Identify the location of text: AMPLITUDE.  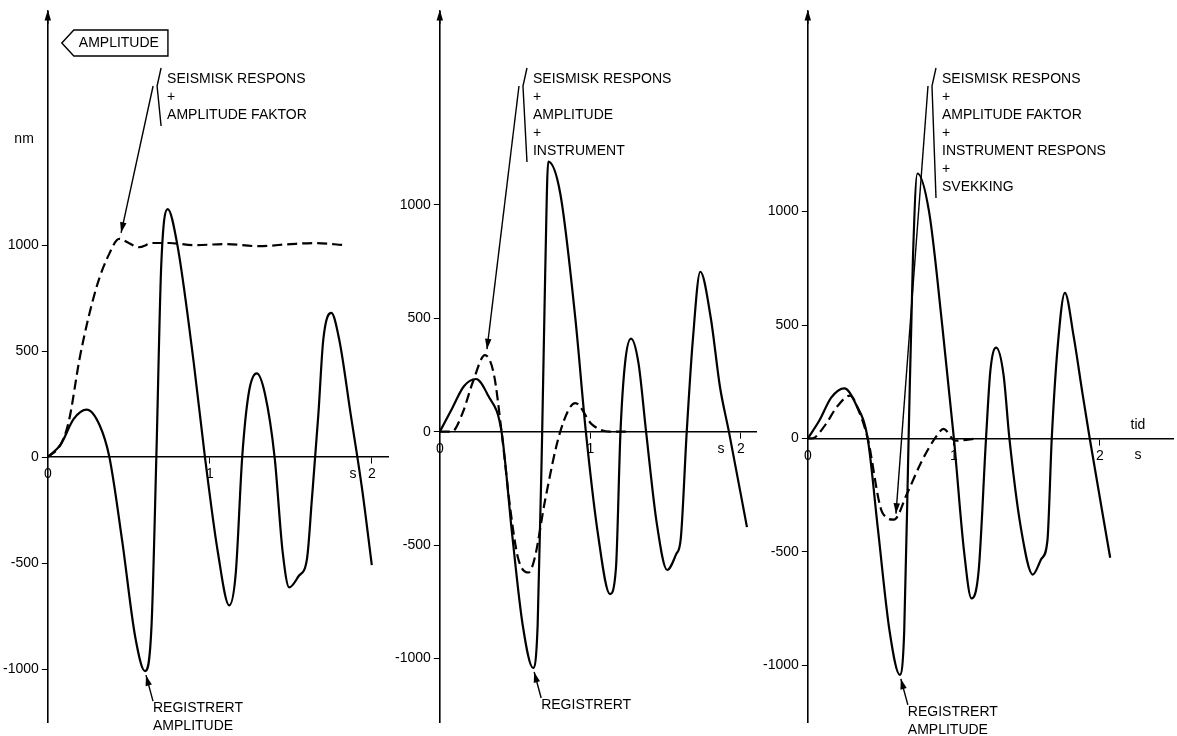
(118, 41).